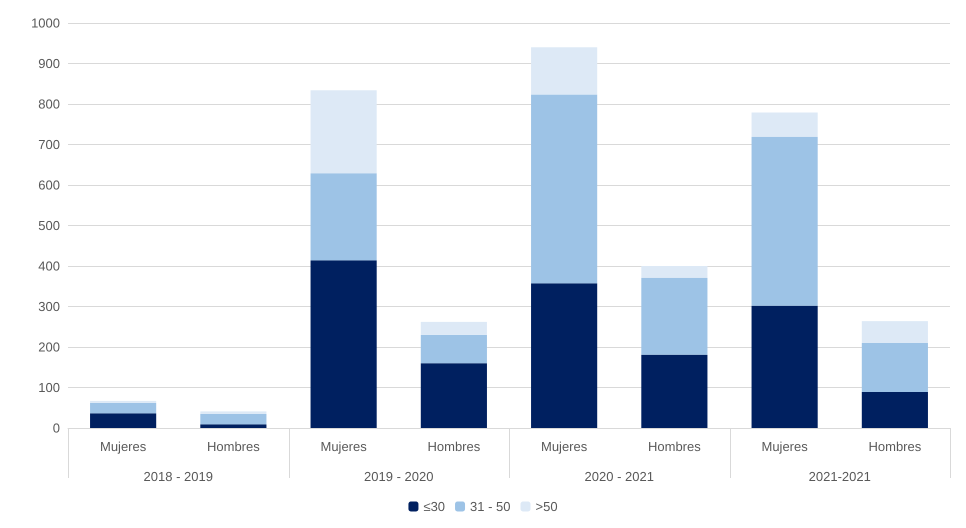 The height and width of the screenshot is (528, 966). Describe the element at coordinates (434, 506) in the screenshot. I see `legend-label: ≤30` at that location.